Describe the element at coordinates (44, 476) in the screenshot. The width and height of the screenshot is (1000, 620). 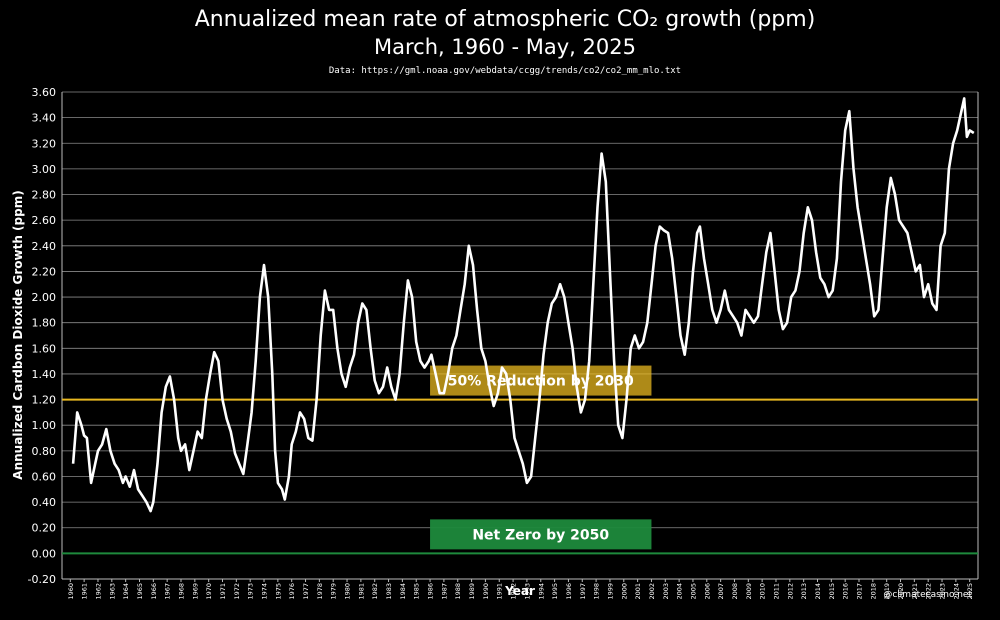
I see `y-tick-label: 0.60` at that location.